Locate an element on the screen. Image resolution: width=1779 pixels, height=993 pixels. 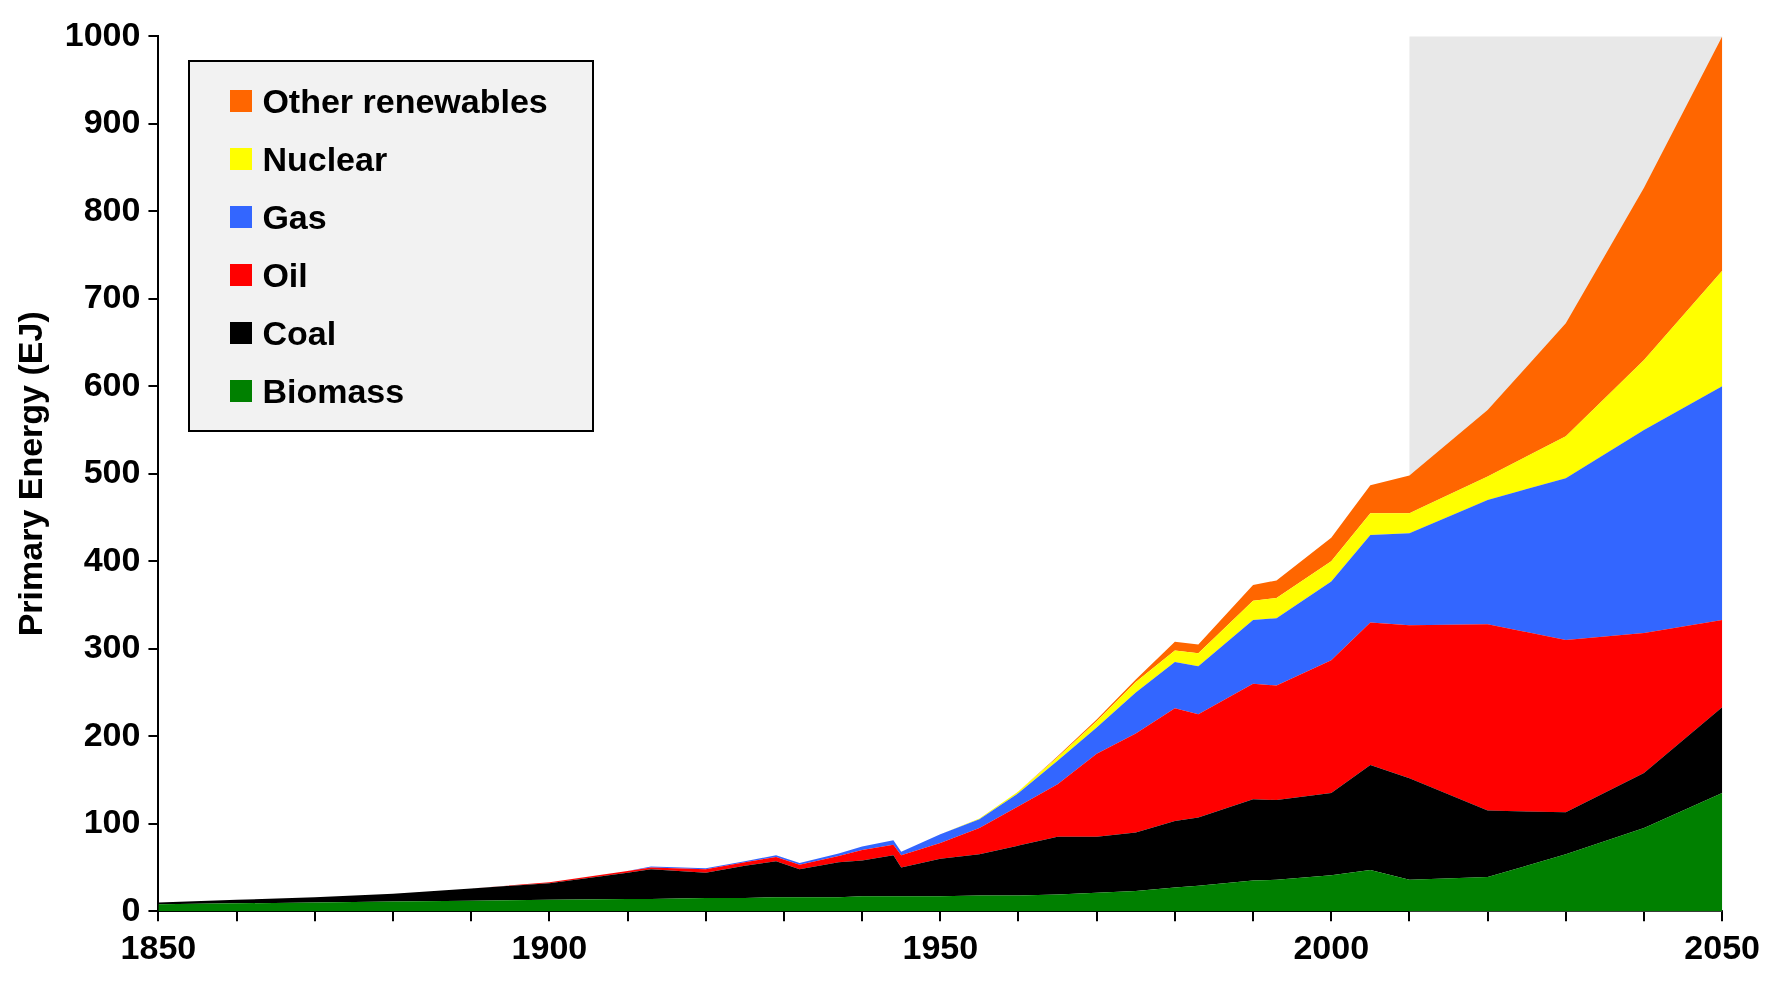
y-tick-label: 400 is located at coordinates (112, 558).